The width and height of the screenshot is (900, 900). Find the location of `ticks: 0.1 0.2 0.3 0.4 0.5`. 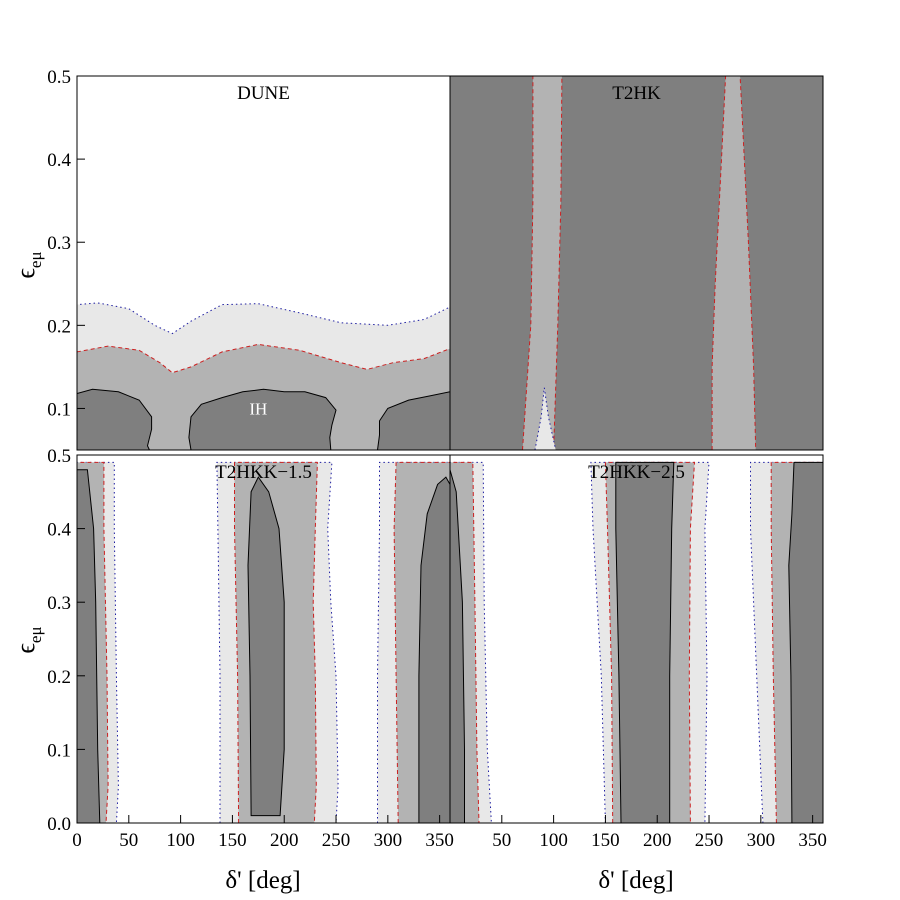

ticks: 0.1 0.2 0.3 0.4 0.5 is located at coordinates (66, 243).